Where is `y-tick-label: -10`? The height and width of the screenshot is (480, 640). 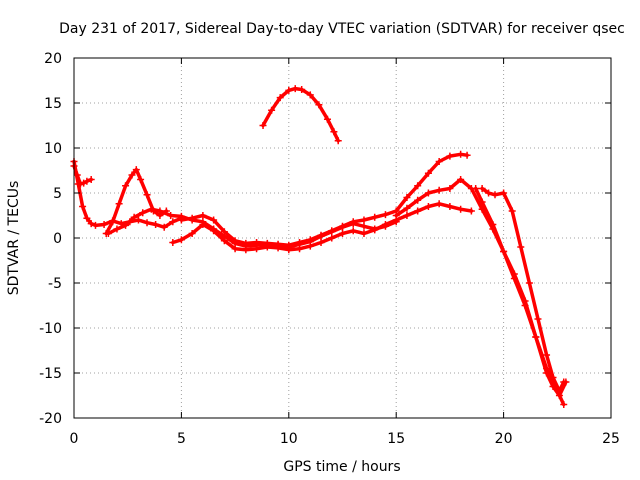
y-tick-label: -10 is located at coordinates (50, 329).